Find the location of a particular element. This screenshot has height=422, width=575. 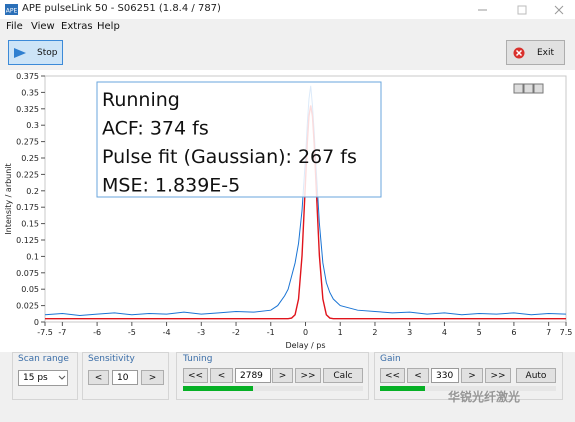

app-icon: APE is located at coordinates (11, 9).